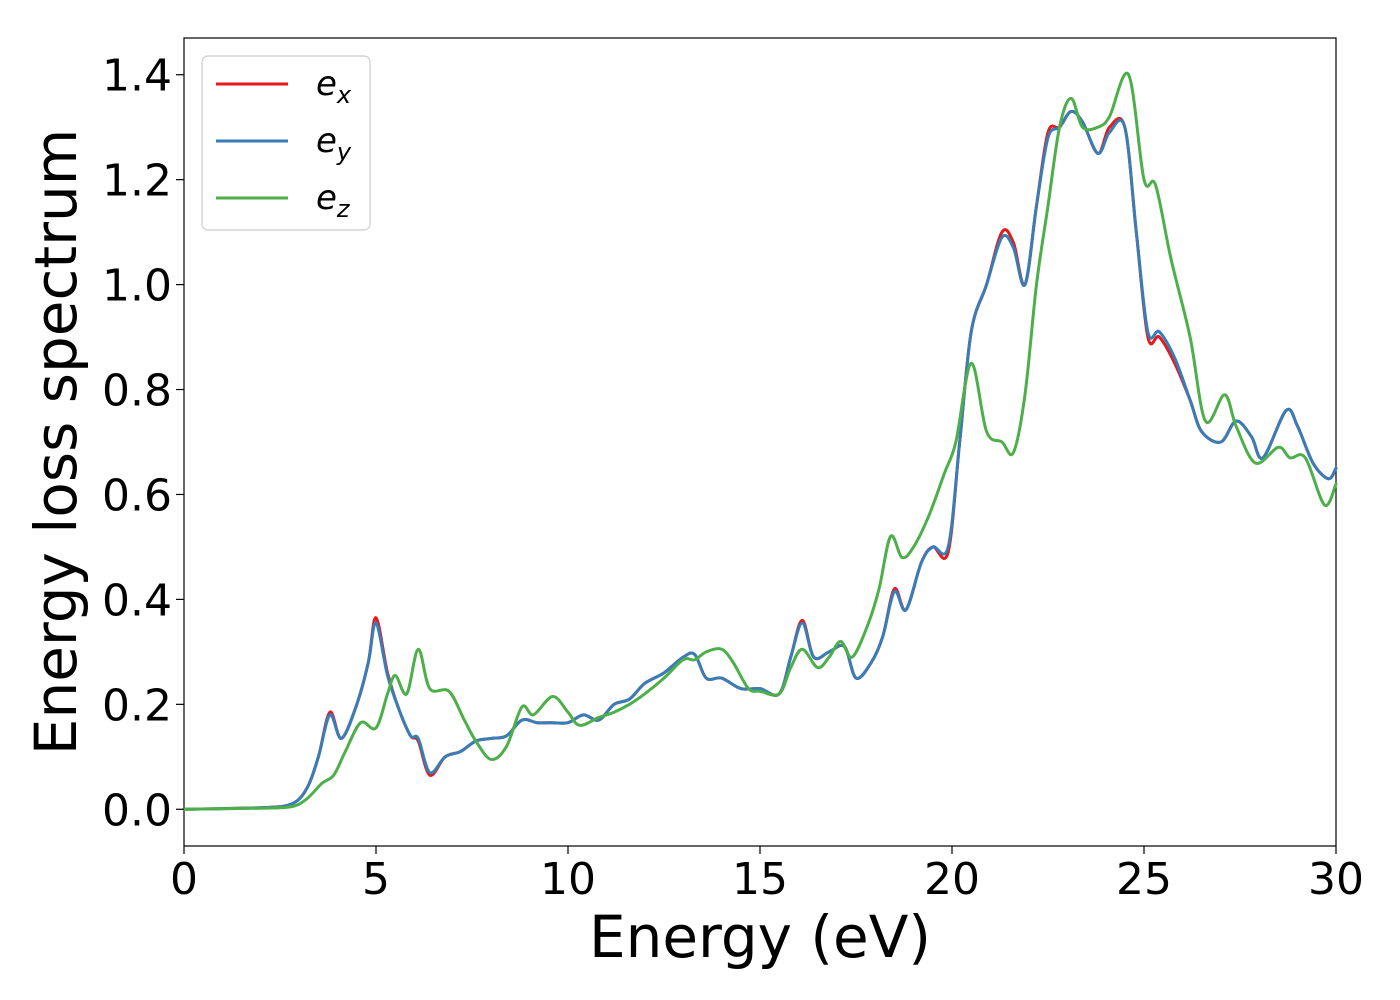  I want to click on y-tick-label: 1.4, so click(137, 76).